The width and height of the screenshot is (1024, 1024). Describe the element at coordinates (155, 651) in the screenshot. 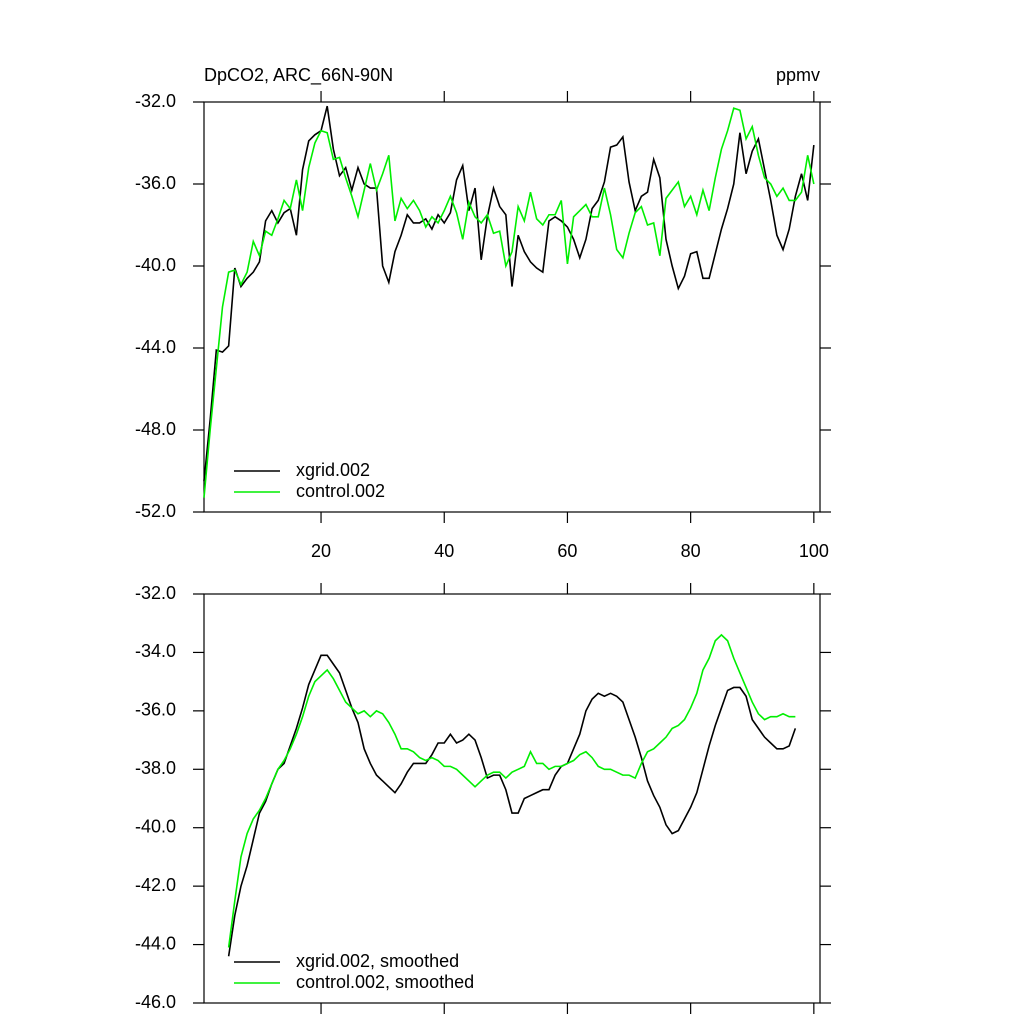

I see `y-tick-label: -34.0` at that location.